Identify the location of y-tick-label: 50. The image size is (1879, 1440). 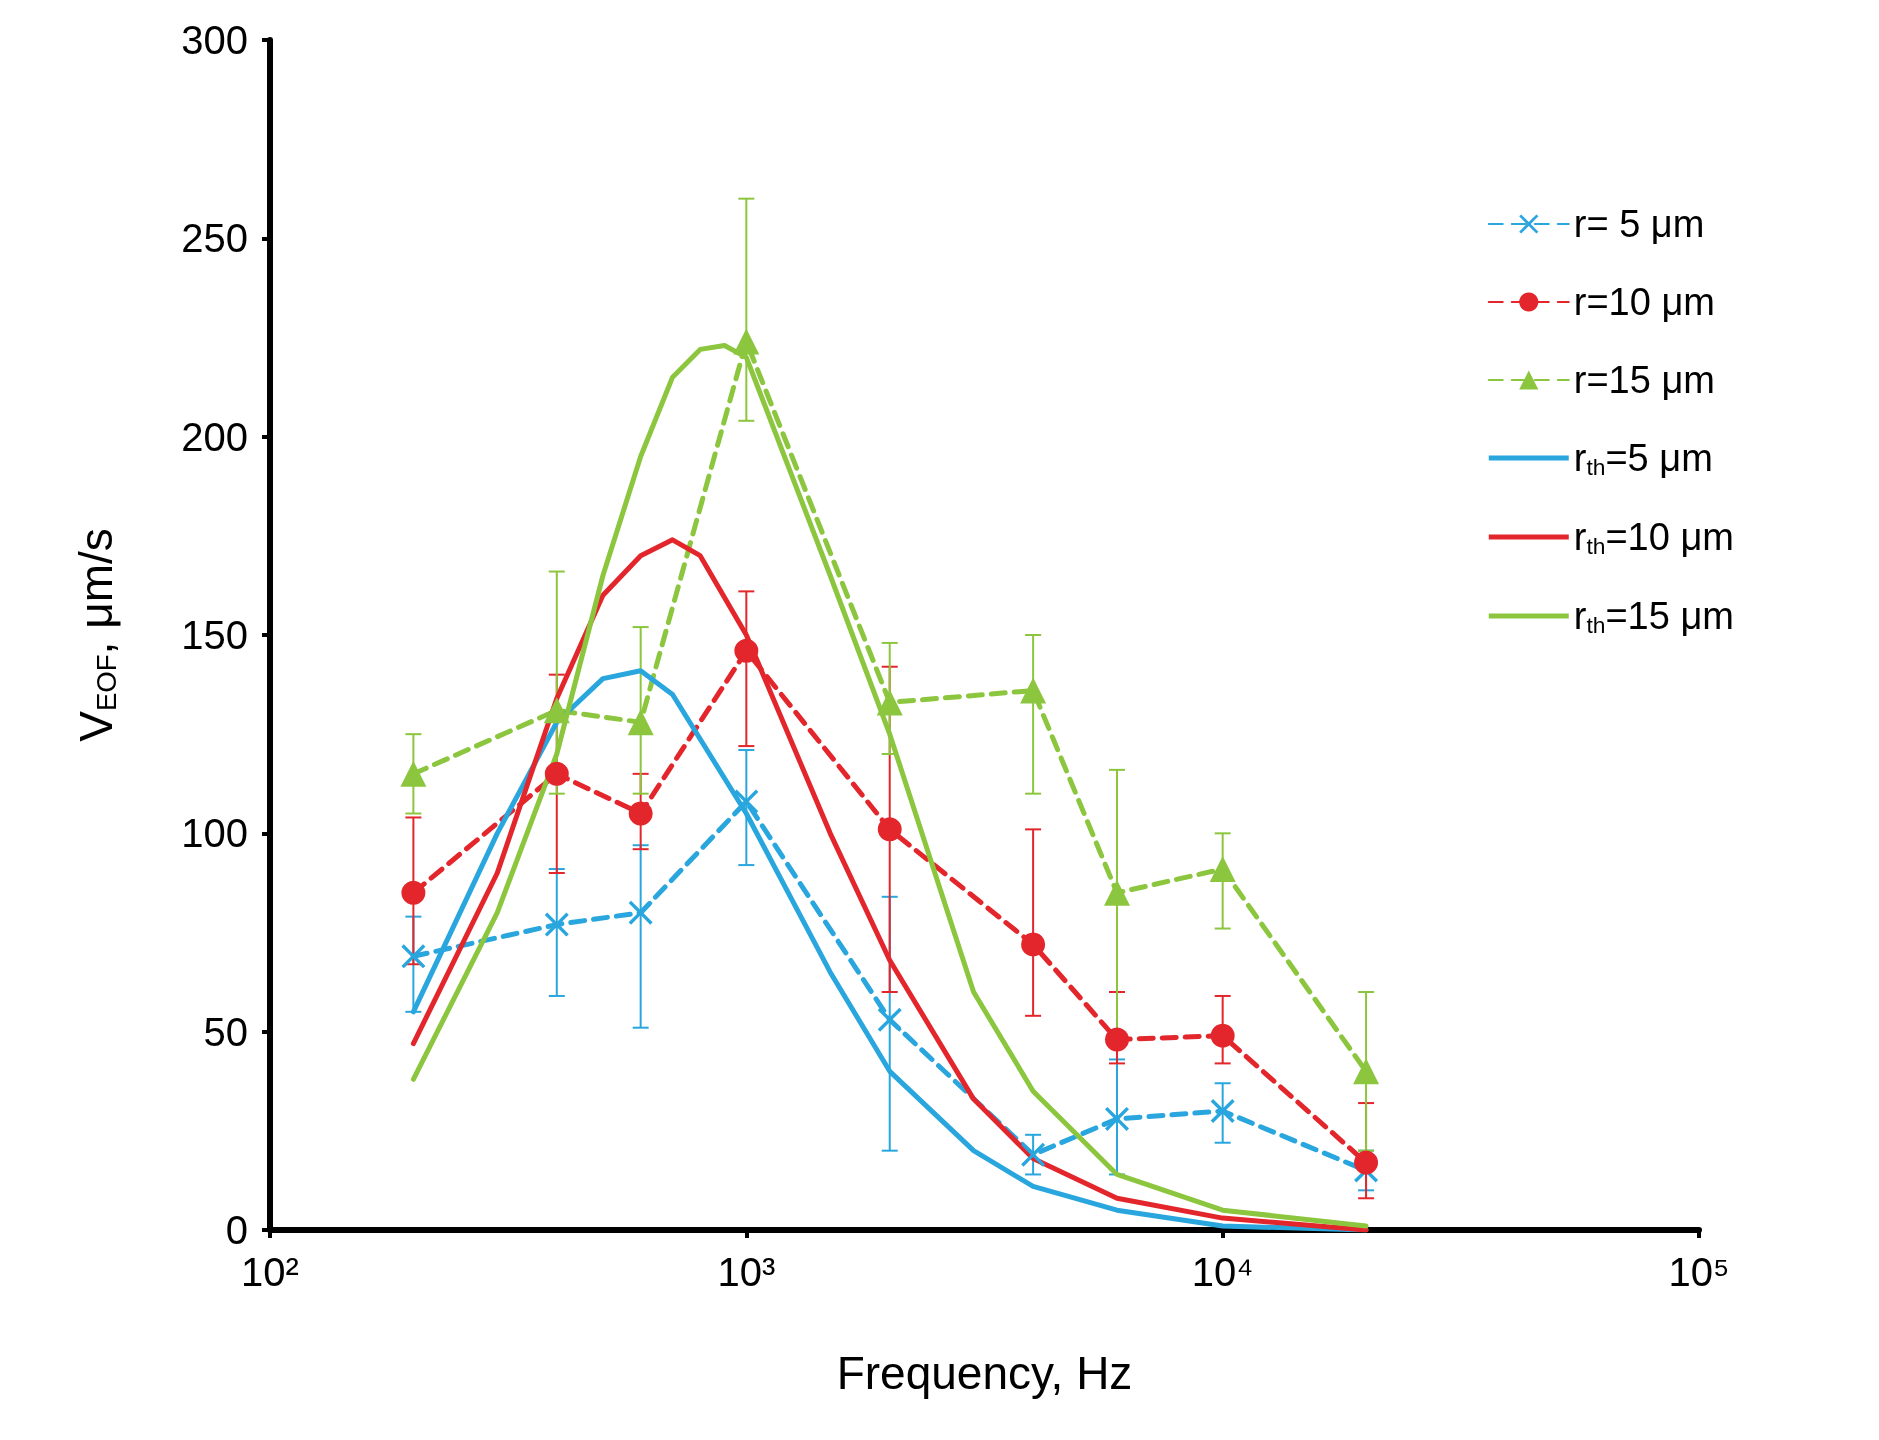
(225, 1031).